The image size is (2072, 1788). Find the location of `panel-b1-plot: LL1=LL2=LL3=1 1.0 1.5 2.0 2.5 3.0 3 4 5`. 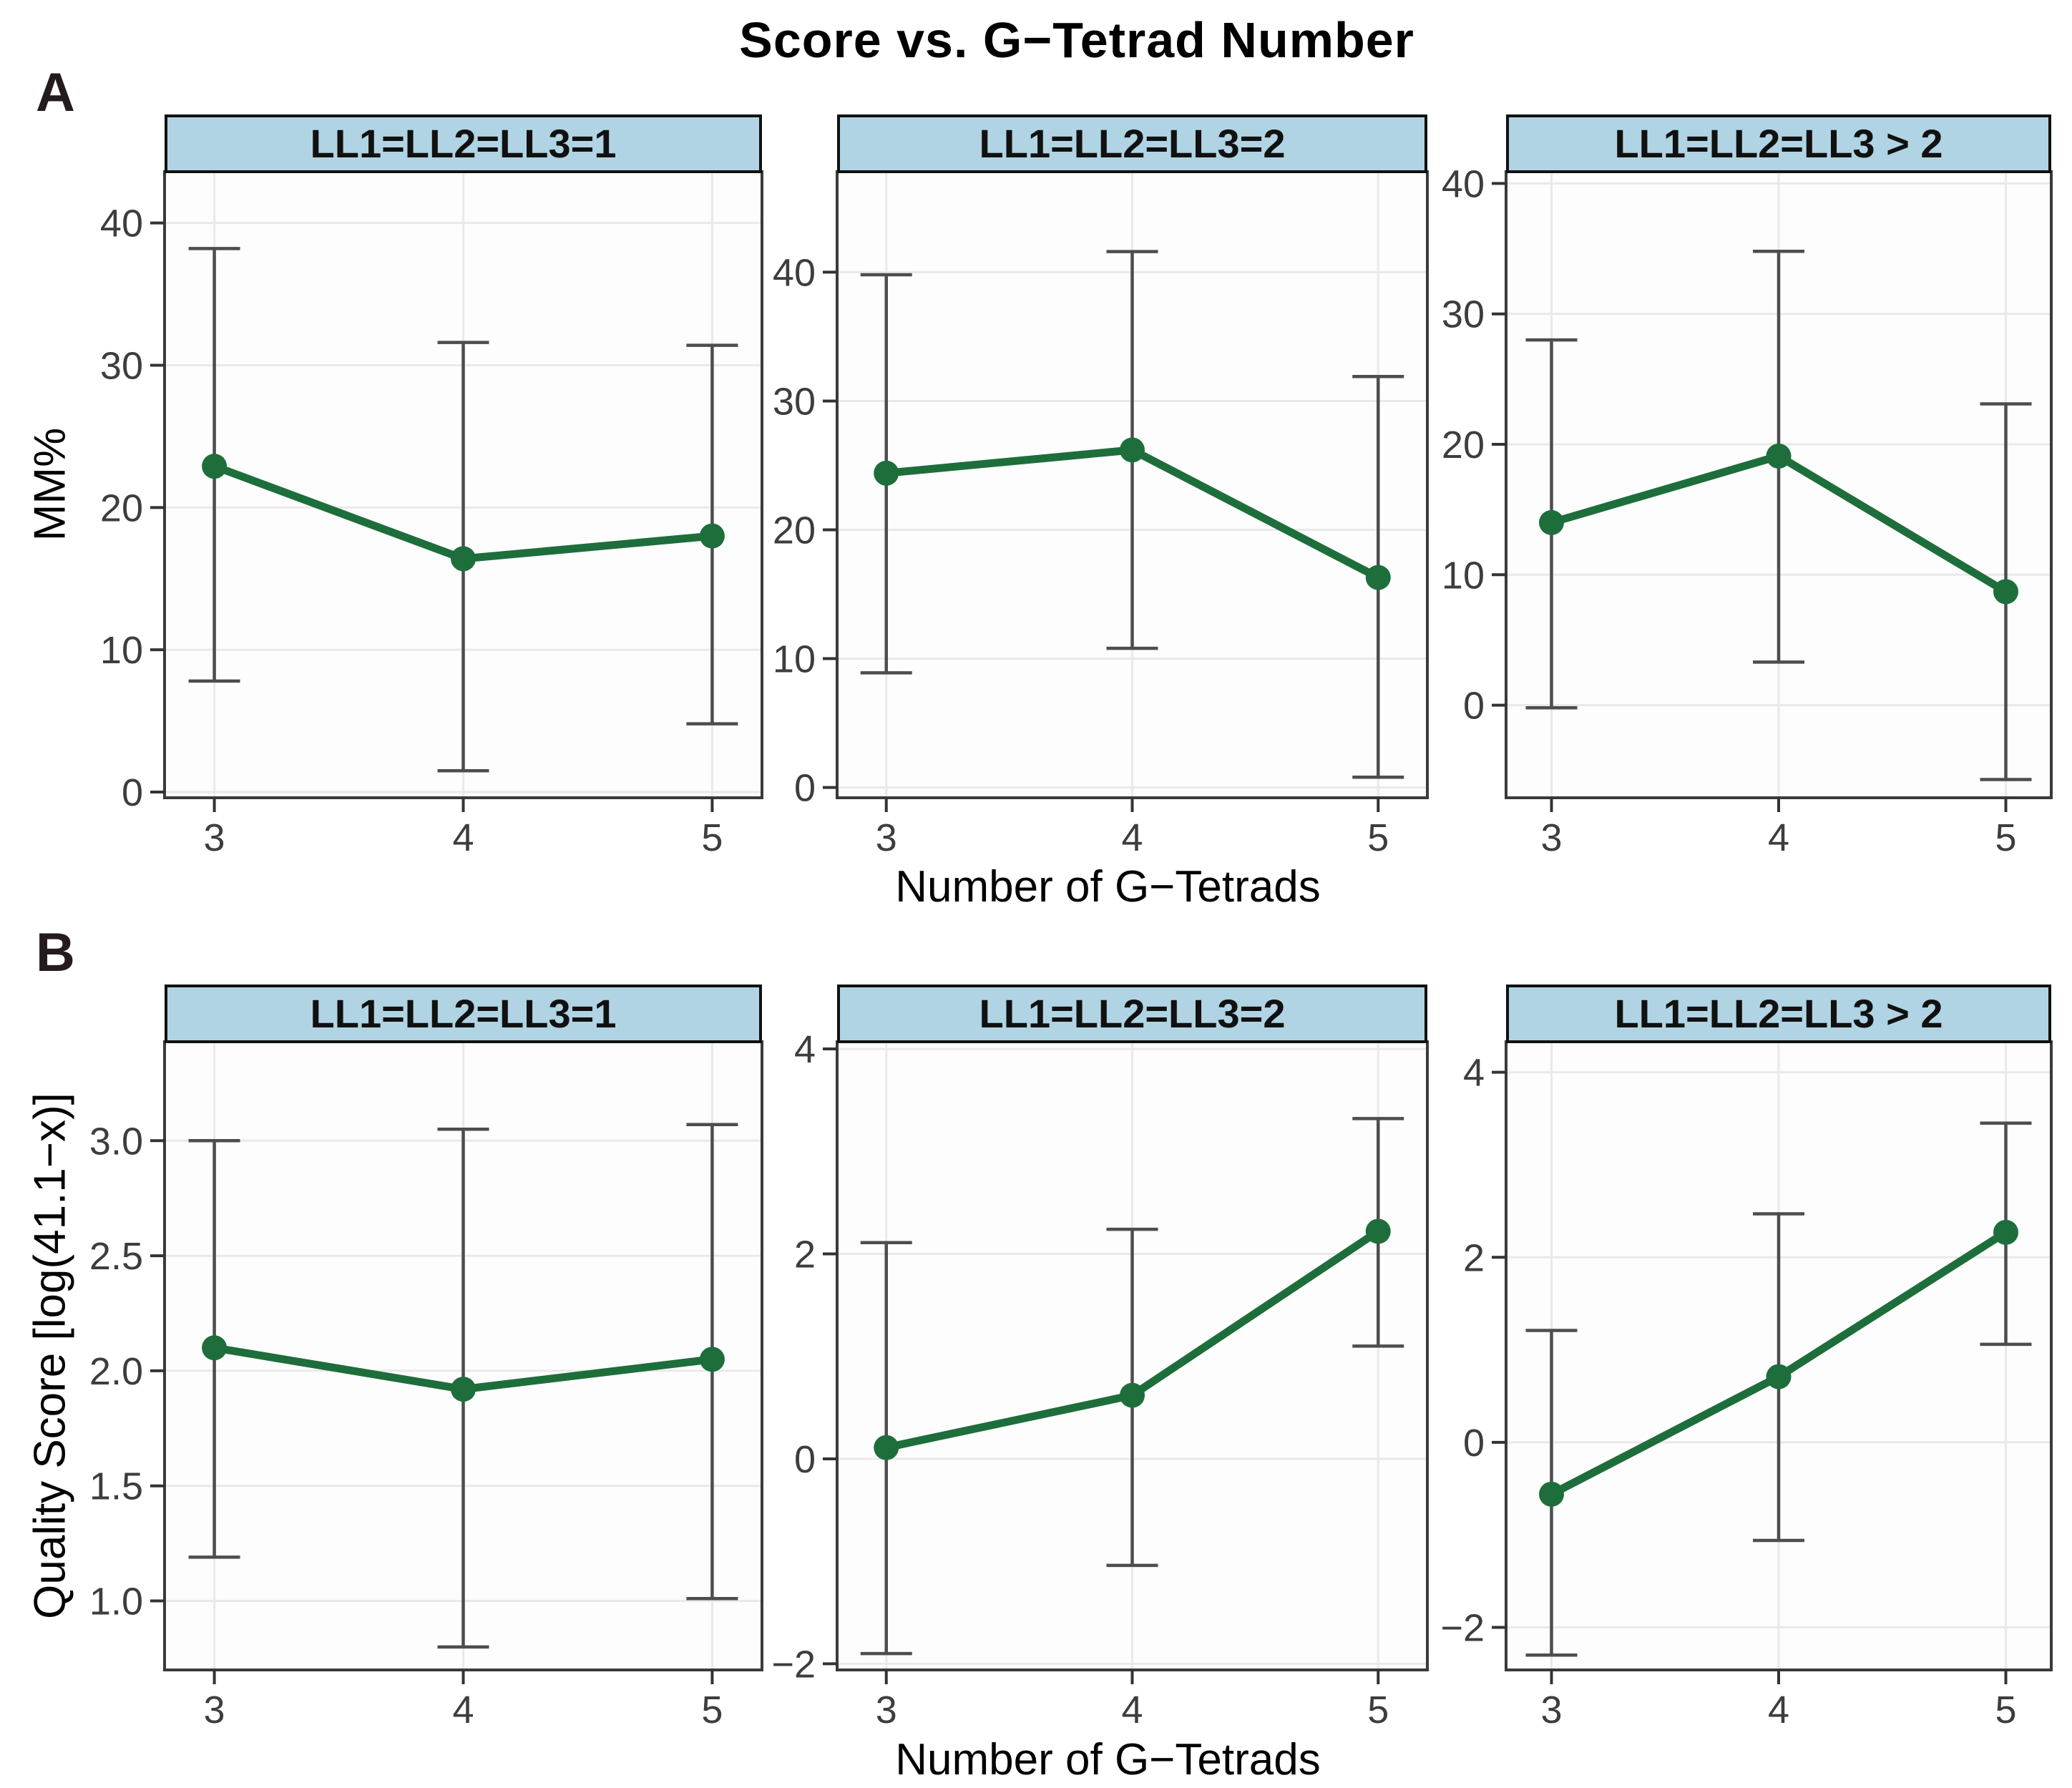

panel-b1-plot: LL1=LL2=LL3=1 1.0 1.5 2.0 2.5 3.0 3 4 5 is located at coordinates (426, 1358).